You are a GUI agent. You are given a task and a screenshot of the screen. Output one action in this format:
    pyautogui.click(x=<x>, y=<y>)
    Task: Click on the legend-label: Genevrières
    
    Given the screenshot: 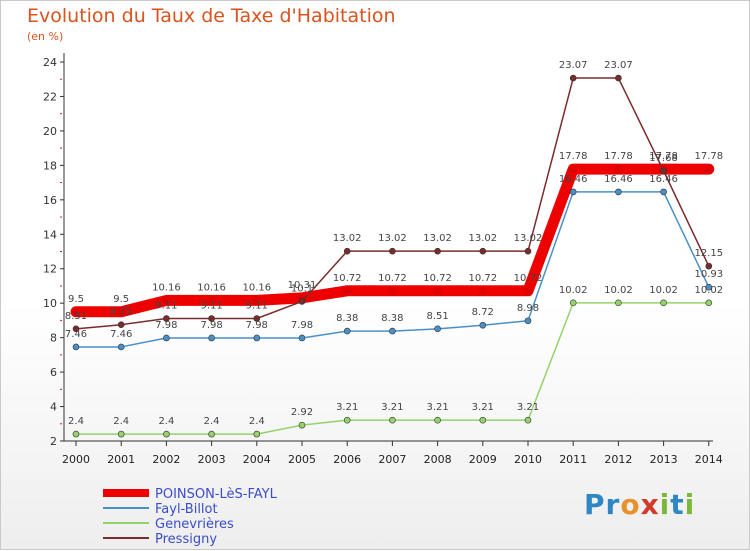 What is the action you would take?
    pyautogui.click(x=194, y=524)
    